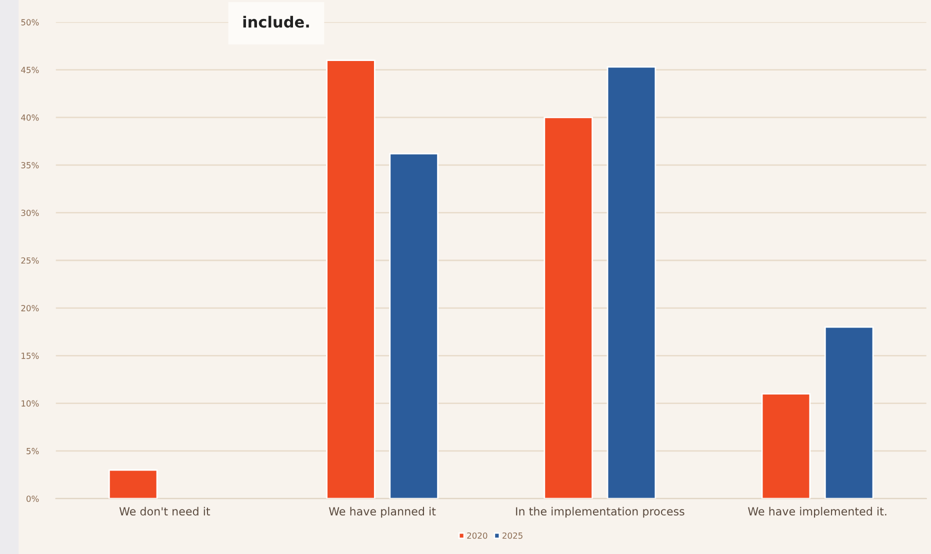 This screenshot has height=554, width=931. Describe the element at coordinates (30, 165) in the screenshot. I see `y-tick-label: 35%` at that location.